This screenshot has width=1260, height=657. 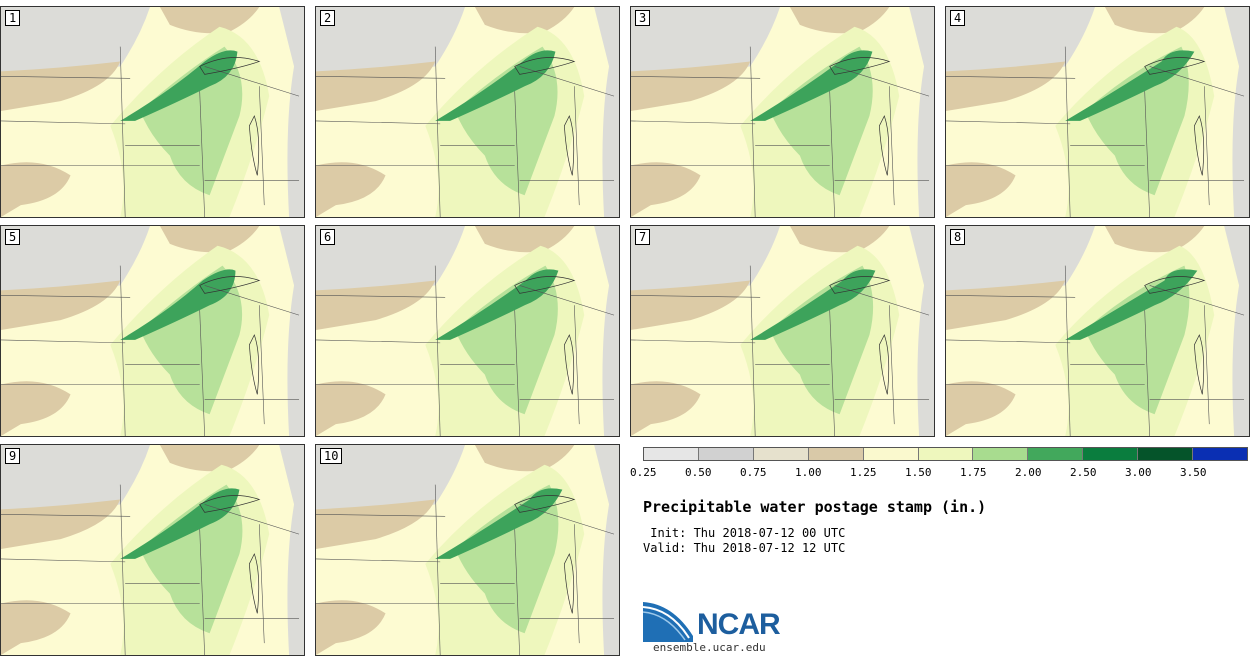 I want to click on colorbar-tick: 2.50, so click(x=1083, y=472).